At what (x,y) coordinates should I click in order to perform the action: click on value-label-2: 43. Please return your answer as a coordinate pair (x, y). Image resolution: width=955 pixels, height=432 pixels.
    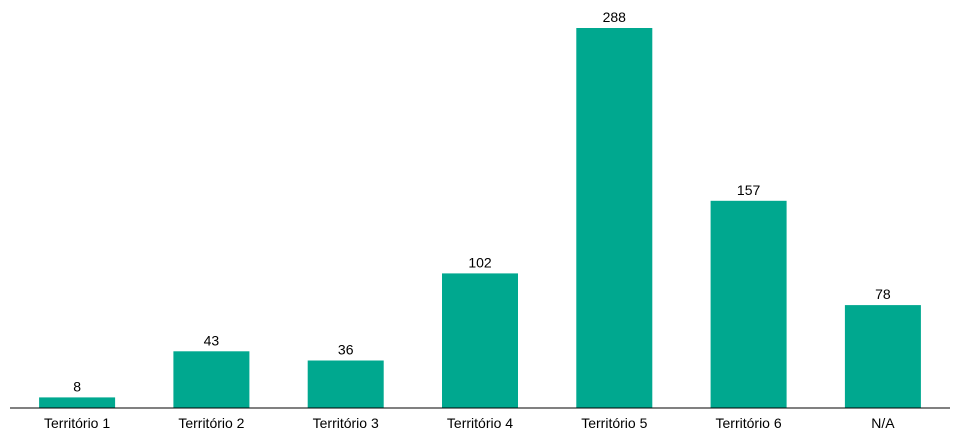
    Looking at the image, I should click on (212, 340).